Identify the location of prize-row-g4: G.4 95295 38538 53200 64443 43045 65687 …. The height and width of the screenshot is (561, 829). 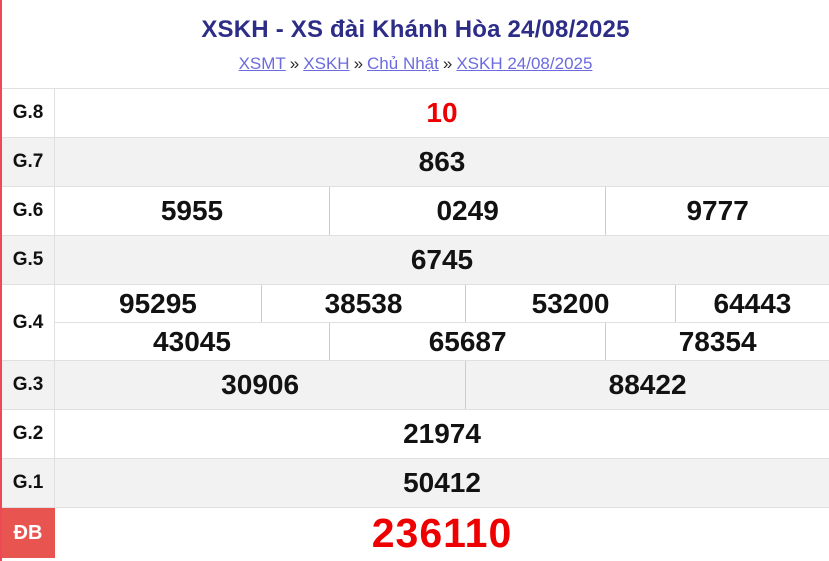
(415, 323).